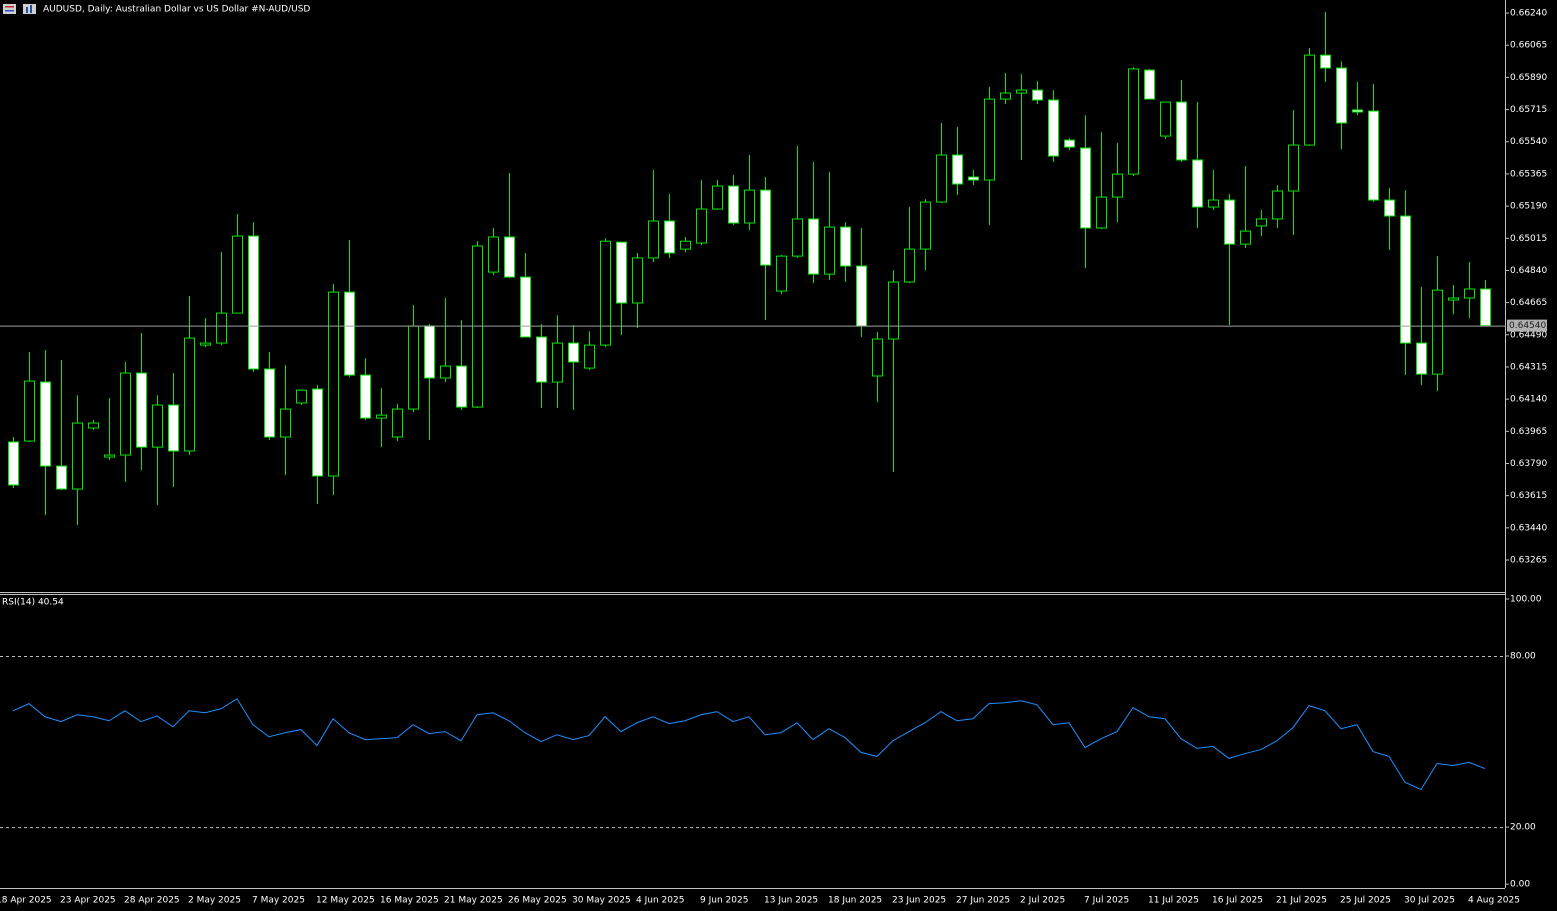  Describe the element at coordinates (1173, 901) in the screenshot. I see `x-tick-label: 11 Jul 2025` at that location.